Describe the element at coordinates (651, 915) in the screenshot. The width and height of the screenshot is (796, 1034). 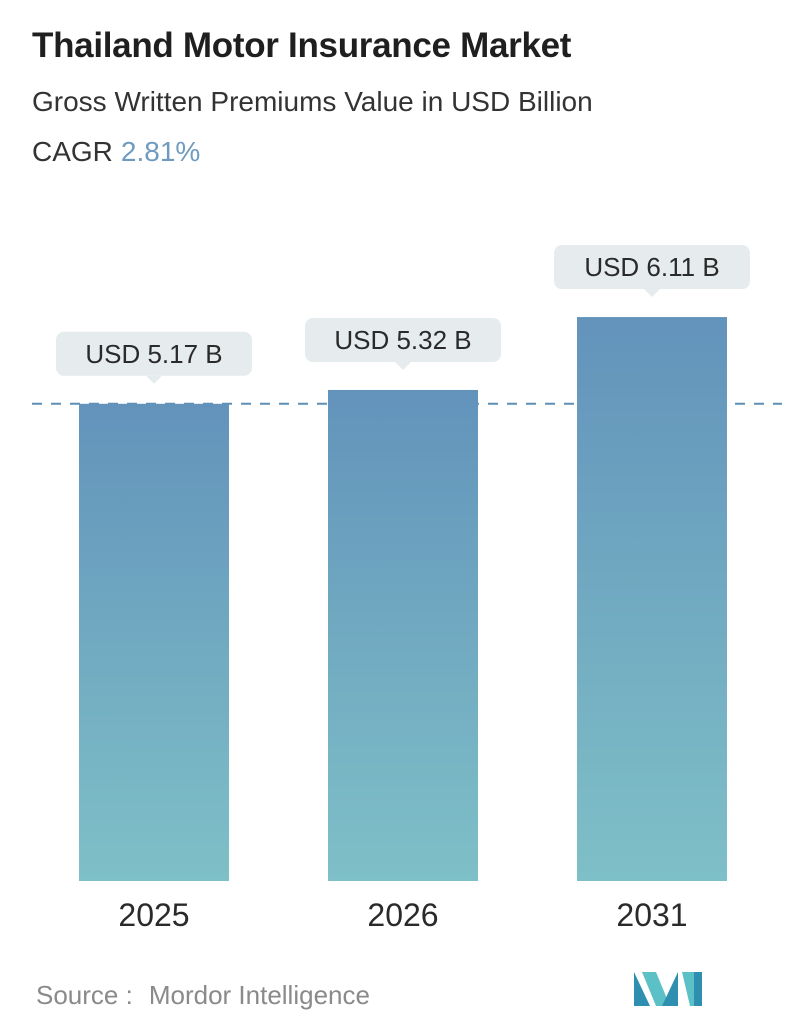
I see `x-tick-label-2031: 2031` at that location.